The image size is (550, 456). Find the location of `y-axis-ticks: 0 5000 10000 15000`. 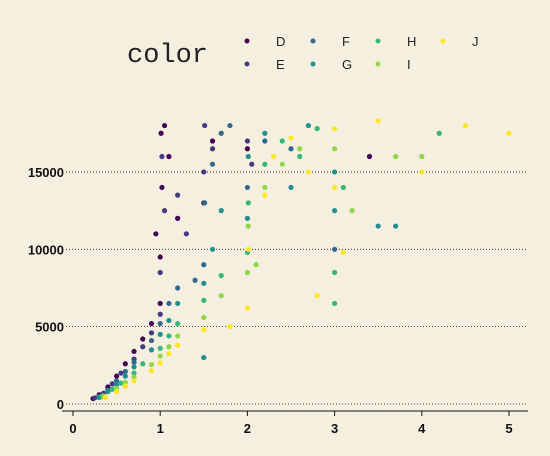

y-axis-ticks: 0 5000 10000 15000 is located at coordinates (46, 288).